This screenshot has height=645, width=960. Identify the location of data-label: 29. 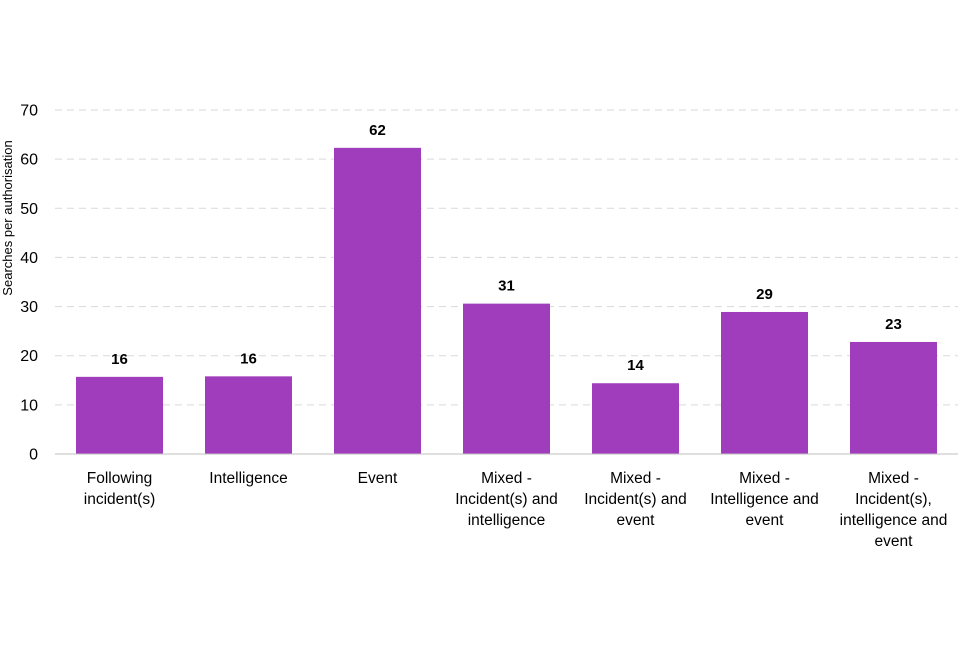
(764, 294).